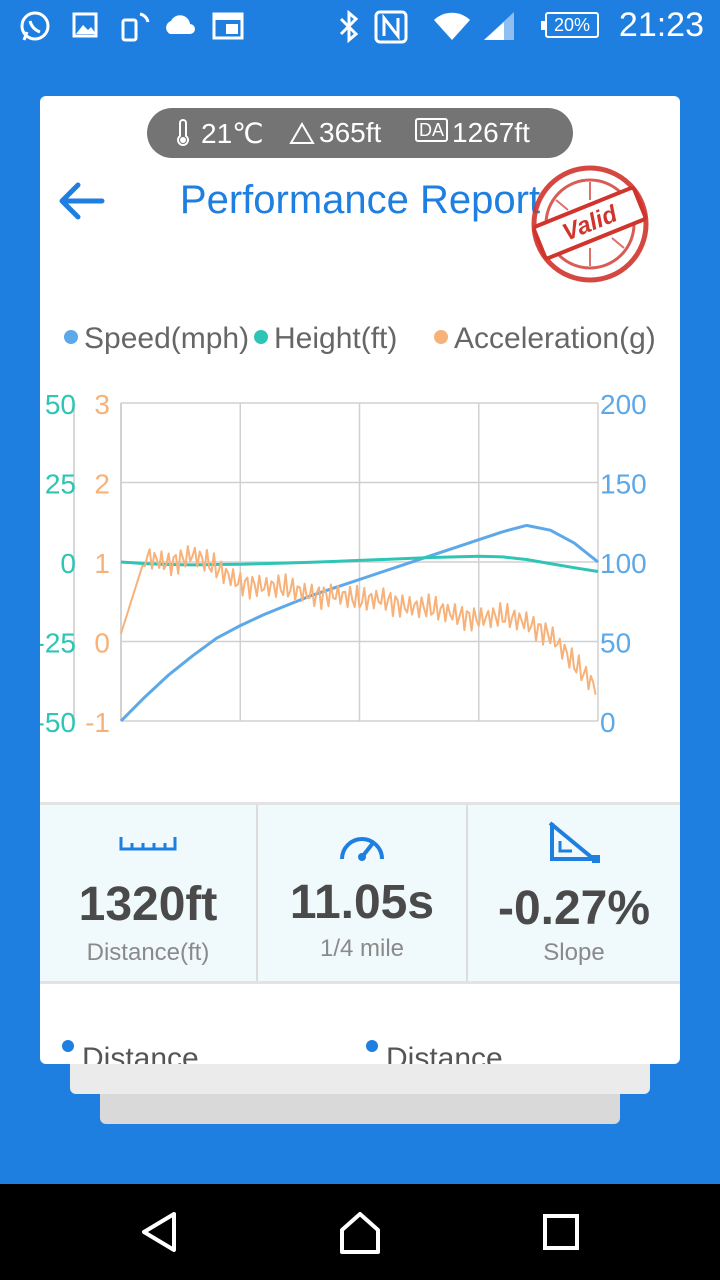 The width and height of the screenshot is (720, 1280). Describe the element at coordinates (391, 27) in the screenshot. I see `nfc-icon` at that location.